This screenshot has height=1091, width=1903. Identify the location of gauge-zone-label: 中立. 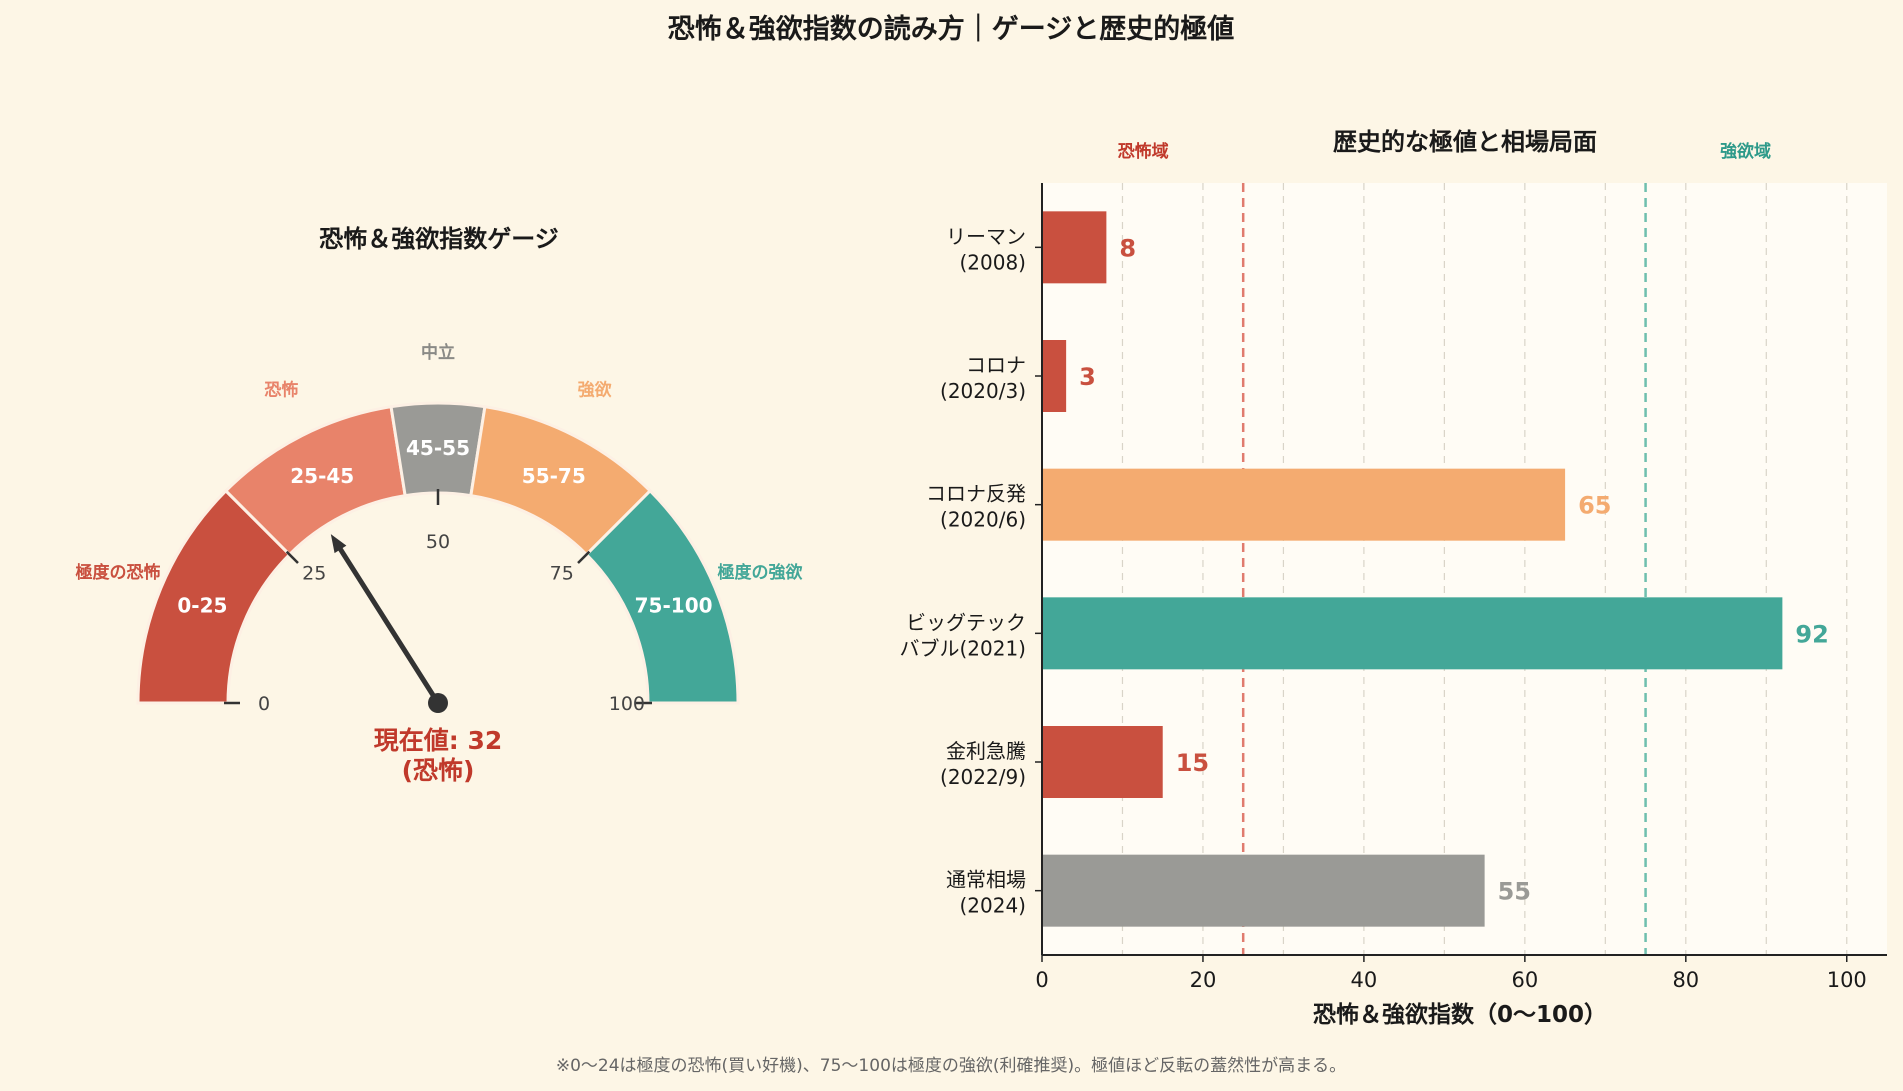
(438, 352).